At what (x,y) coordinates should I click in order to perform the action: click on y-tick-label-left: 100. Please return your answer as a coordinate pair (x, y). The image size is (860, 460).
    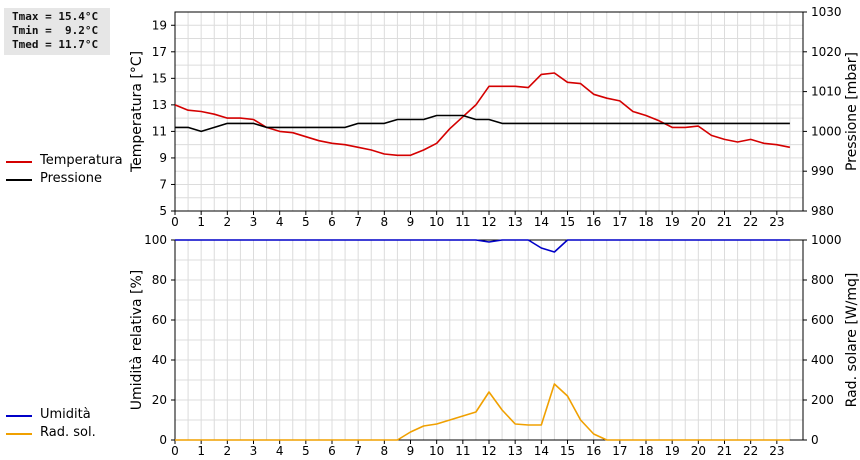
    Looking at the image, I should click on (155, 240).